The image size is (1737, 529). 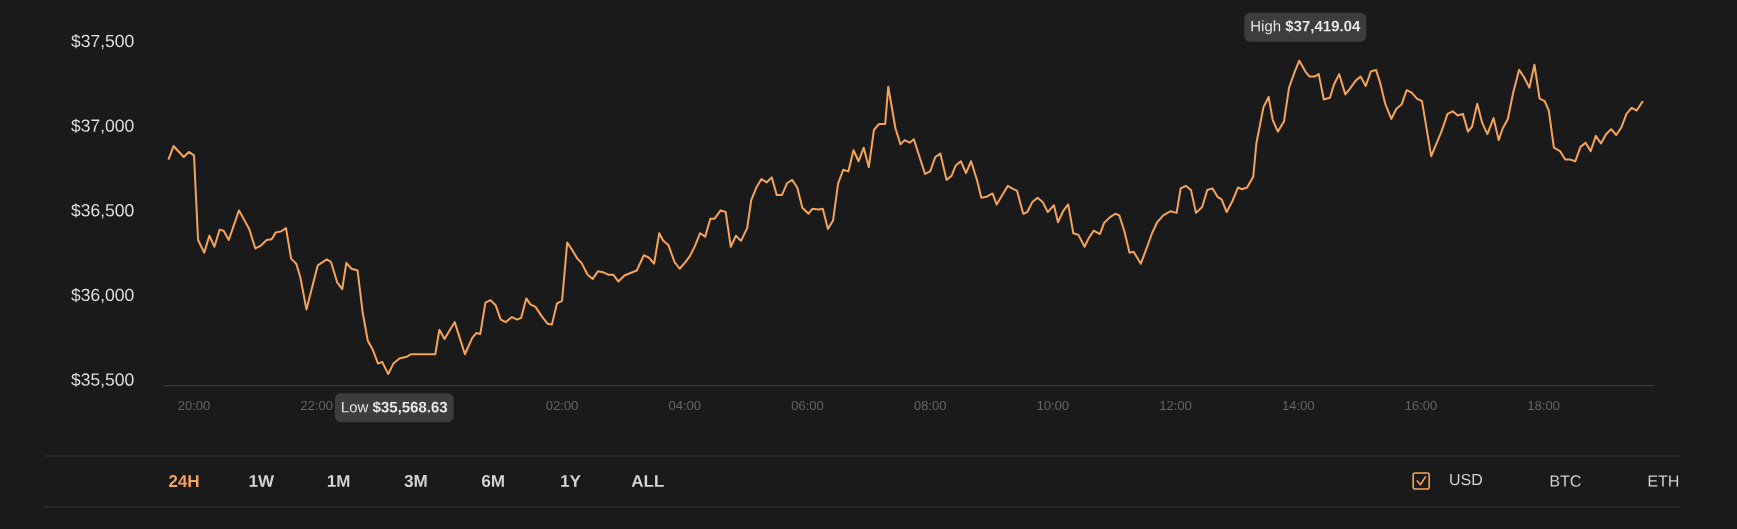 What do you see at coordinates (647, 481) in the screenshot?
I see `text: ALL` at bounding box center [647, 481].